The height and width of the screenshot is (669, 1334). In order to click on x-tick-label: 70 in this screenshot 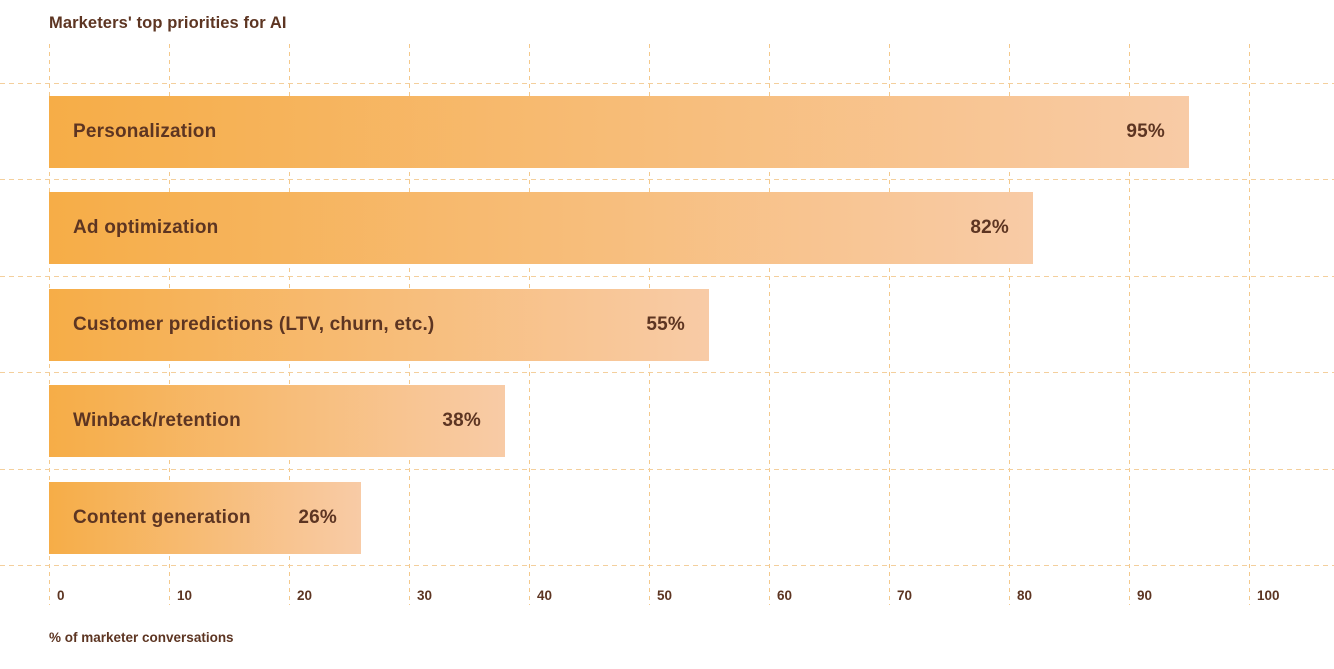, I will do `click(905, 595)`.